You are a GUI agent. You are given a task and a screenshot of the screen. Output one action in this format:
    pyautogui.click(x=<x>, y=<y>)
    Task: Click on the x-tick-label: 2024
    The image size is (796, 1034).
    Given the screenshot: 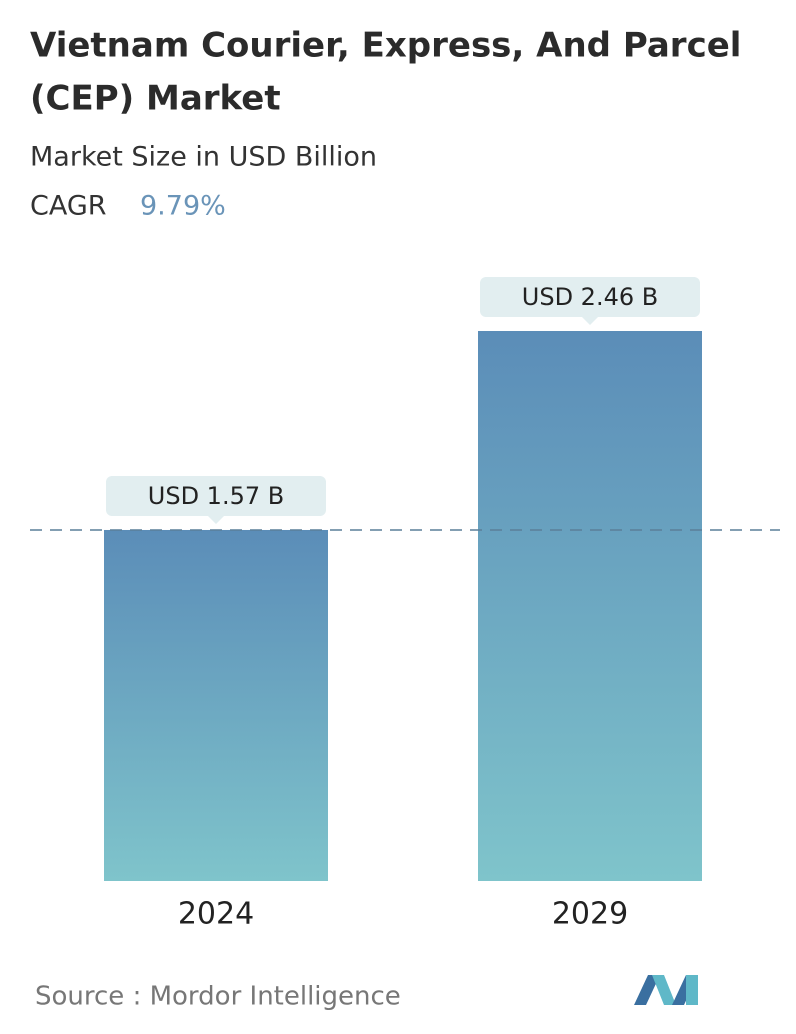 What is the action you would take?
    pyautogui.click(x=216, y=914)
    